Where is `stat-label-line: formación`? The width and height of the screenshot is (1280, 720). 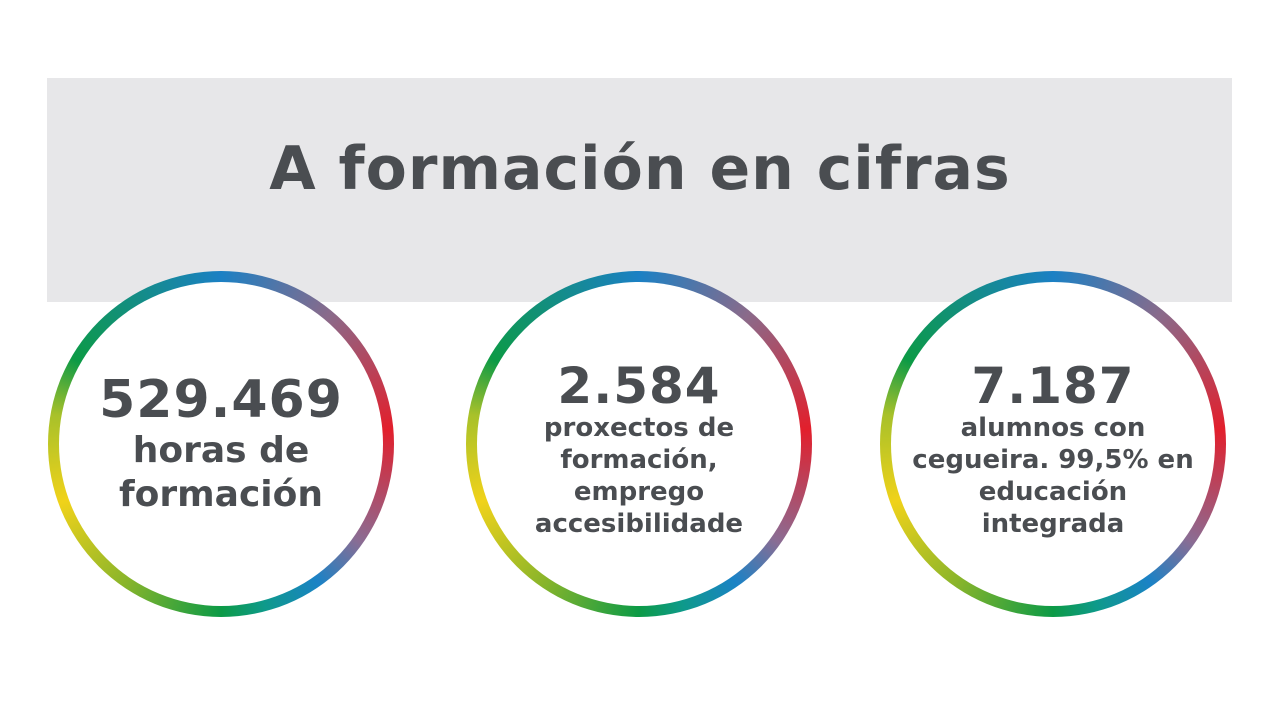
stat-label-line: formación is located at coordinates (221, 494).